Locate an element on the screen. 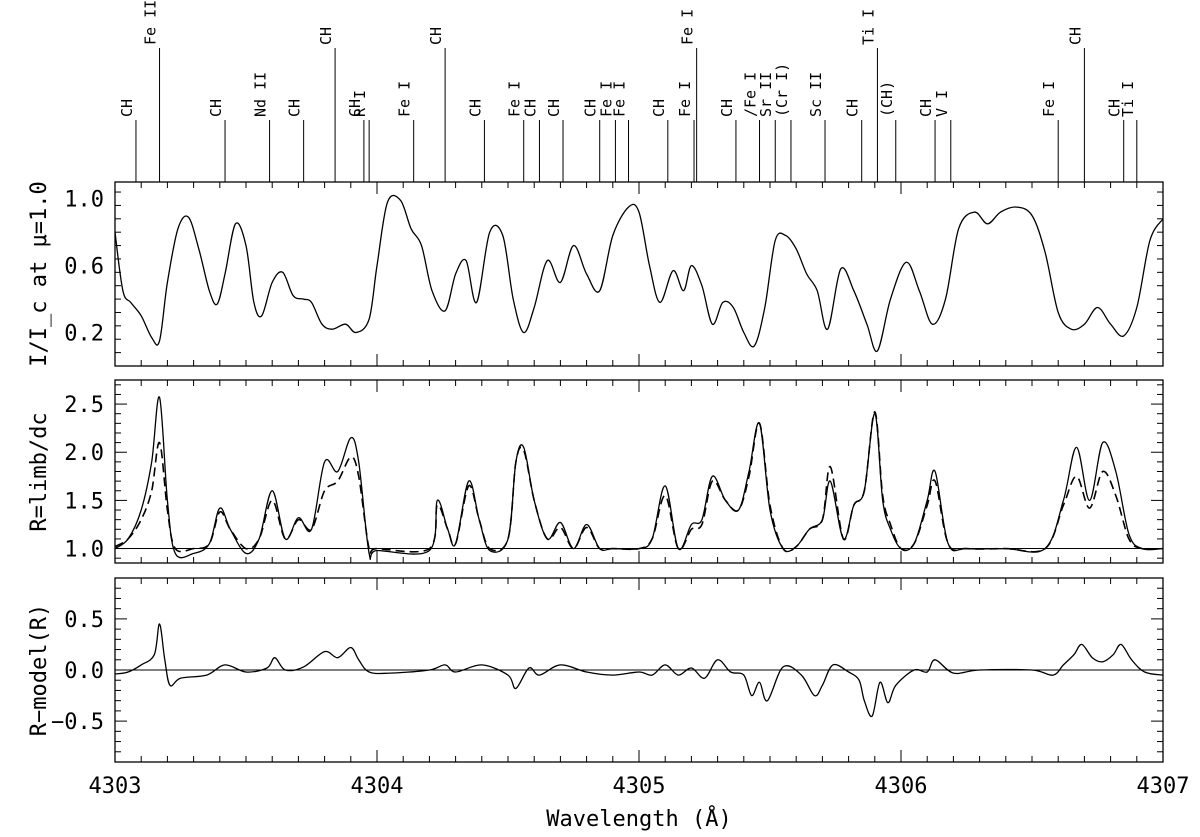 The height and width of the screenshot is (837, 1200). y-tick-label: 0.6 is located at coordinates (84, 267).